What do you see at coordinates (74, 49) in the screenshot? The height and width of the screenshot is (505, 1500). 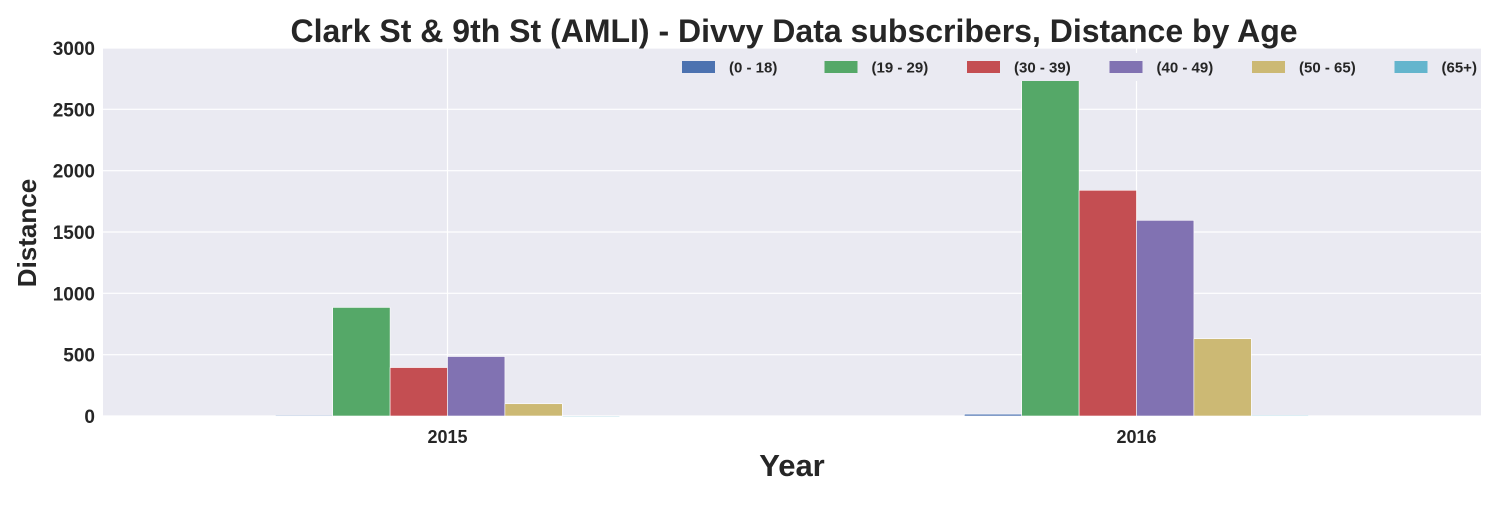 I see `y-tick-label: 3000` at bounding box center [74, 49].